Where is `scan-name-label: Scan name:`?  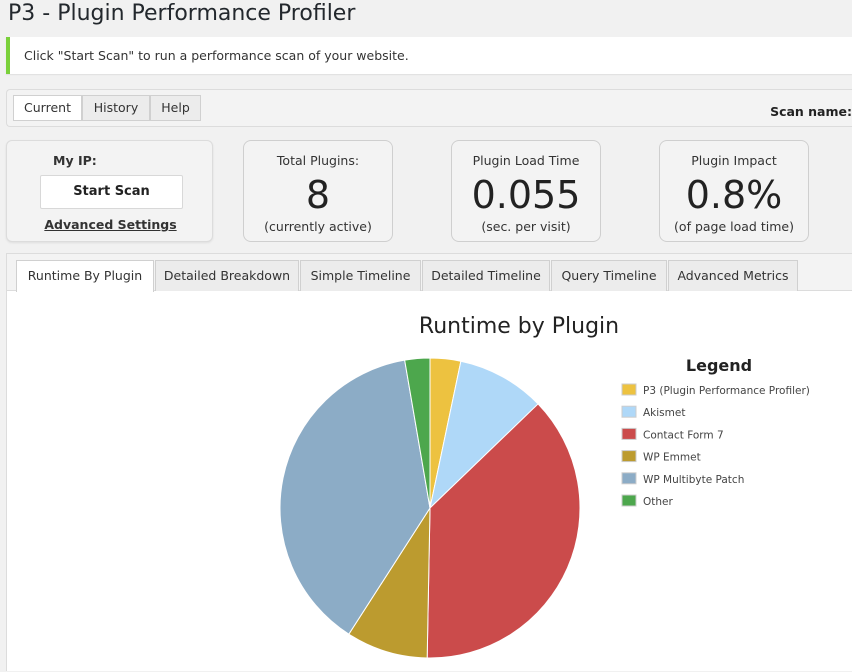
scan-name-label: Scan name: is located at coordinates (811, 111).